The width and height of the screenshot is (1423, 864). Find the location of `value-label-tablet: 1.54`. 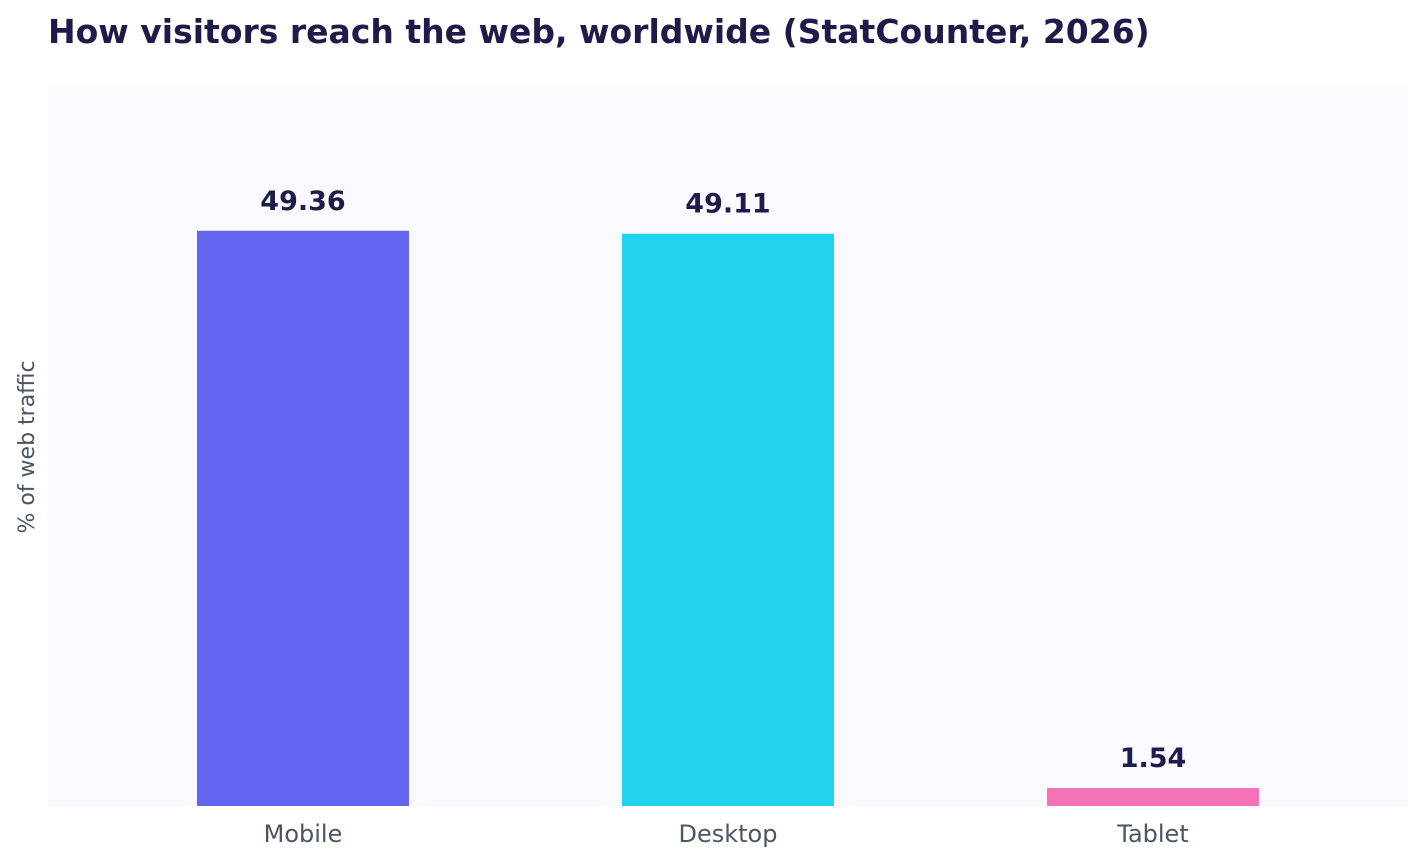

value-label-tablet: 1.54 is located at coordinates (1153, 758).